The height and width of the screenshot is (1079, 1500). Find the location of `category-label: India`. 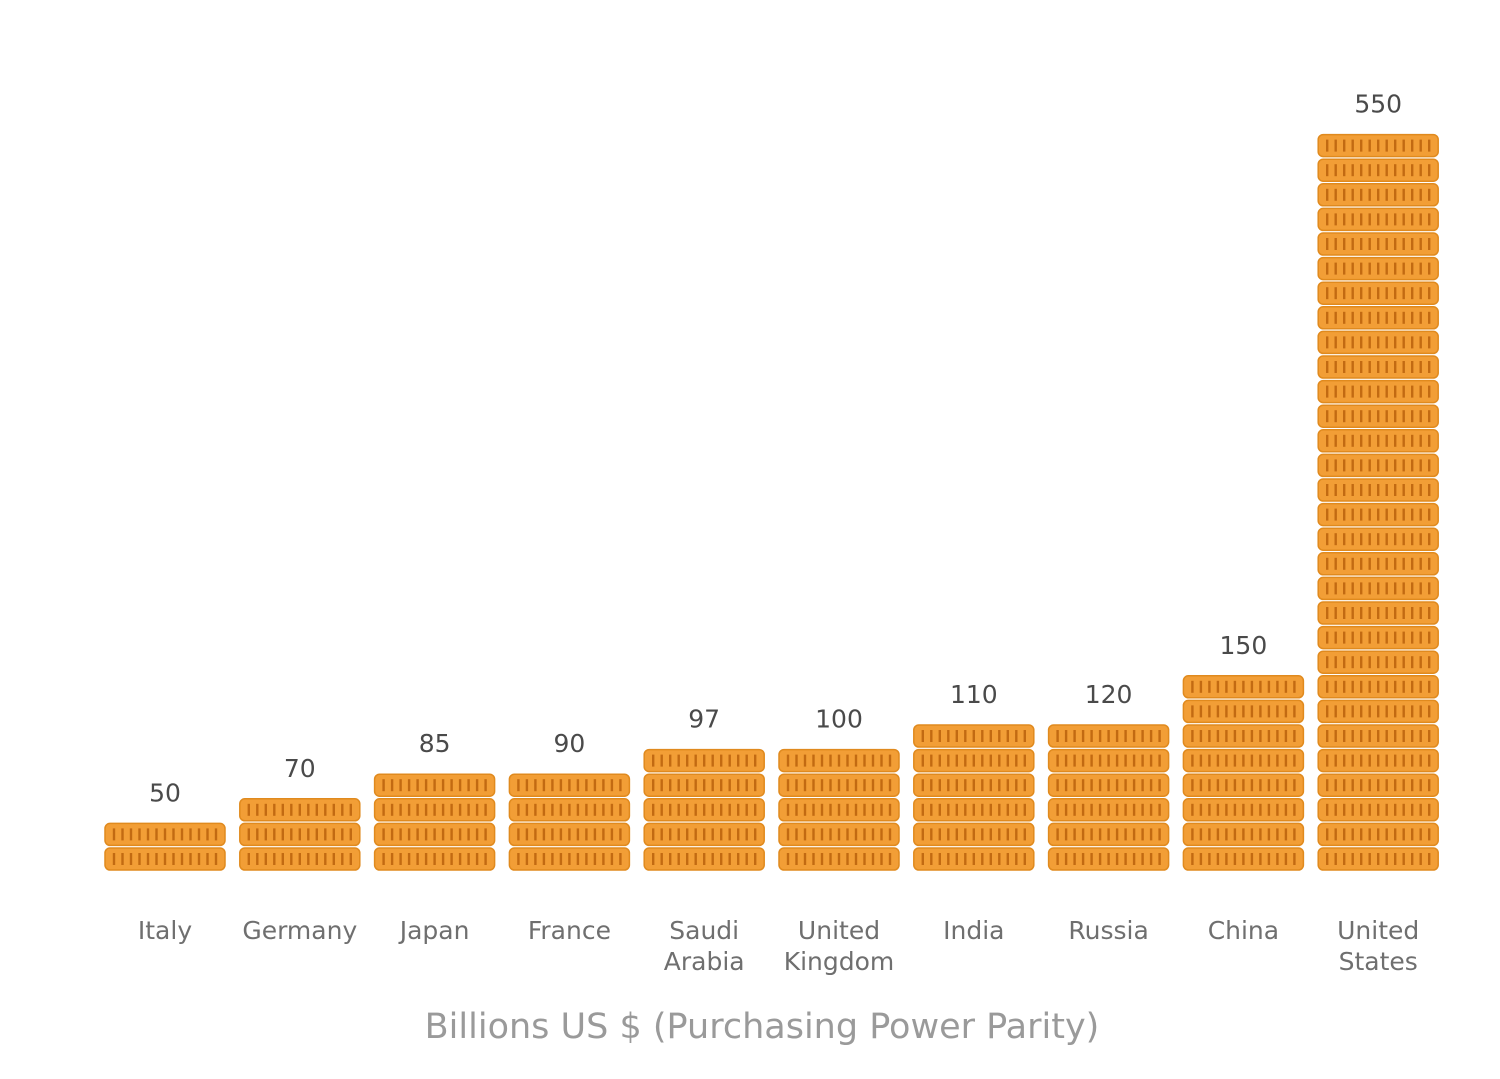

category-label: India is located at coordinates (973, 930).